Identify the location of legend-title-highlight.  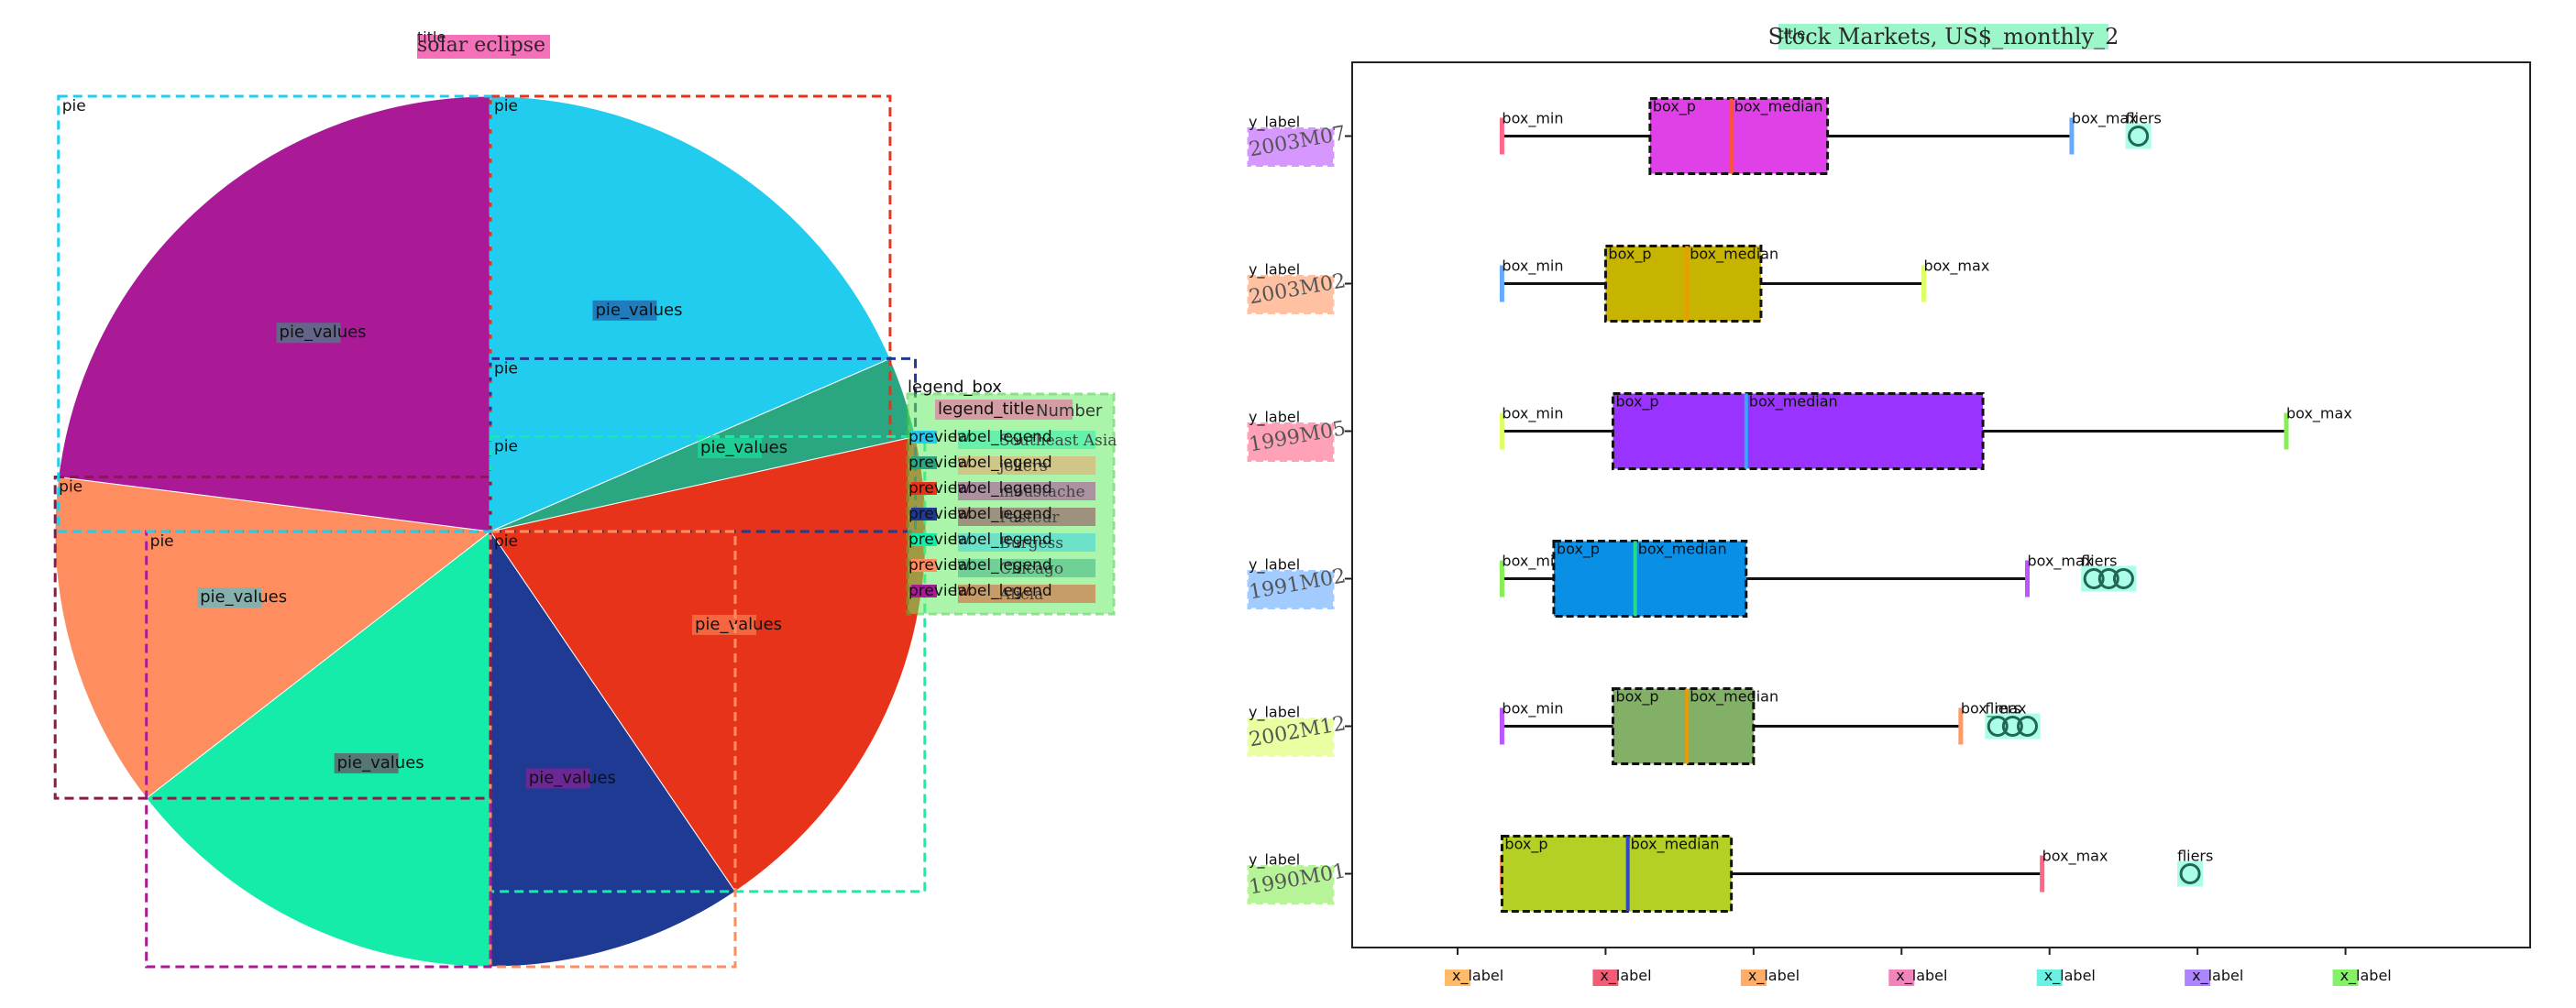
(1004, 410).